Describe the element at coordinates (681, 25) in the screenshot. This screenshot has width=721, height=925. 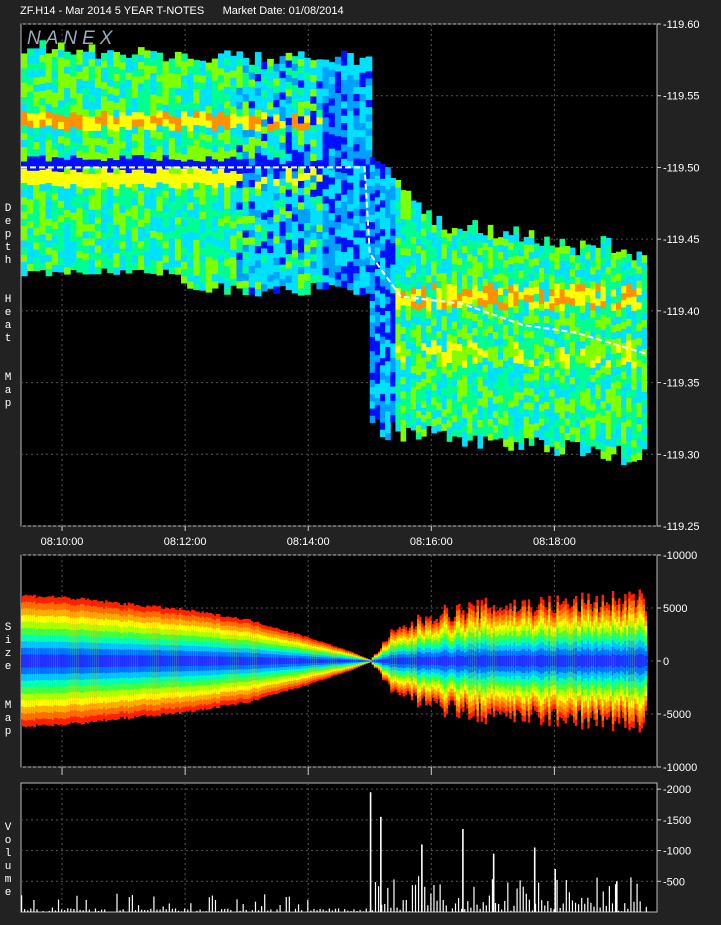
I see `y-tick-label: -119.60` at that location.